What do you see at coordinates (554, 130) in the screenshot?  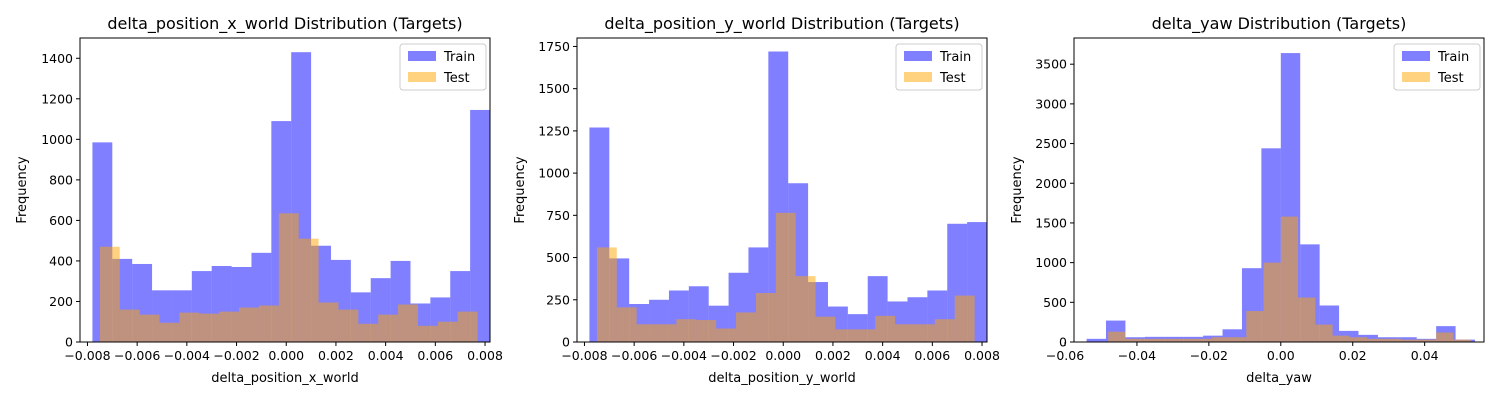 I see `y-tick-label: 1250` at bounding box center [554, 130].